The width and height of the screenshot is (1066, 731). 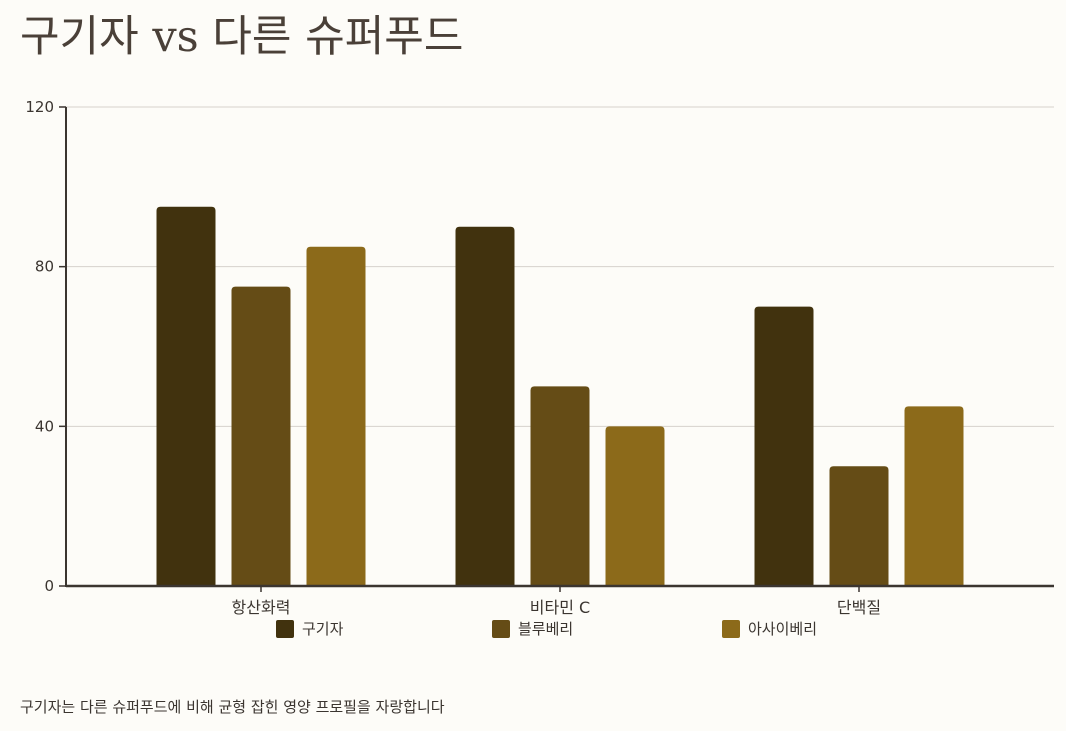 I want to click on y-tick-label: 120, so click(x=39, y=107).